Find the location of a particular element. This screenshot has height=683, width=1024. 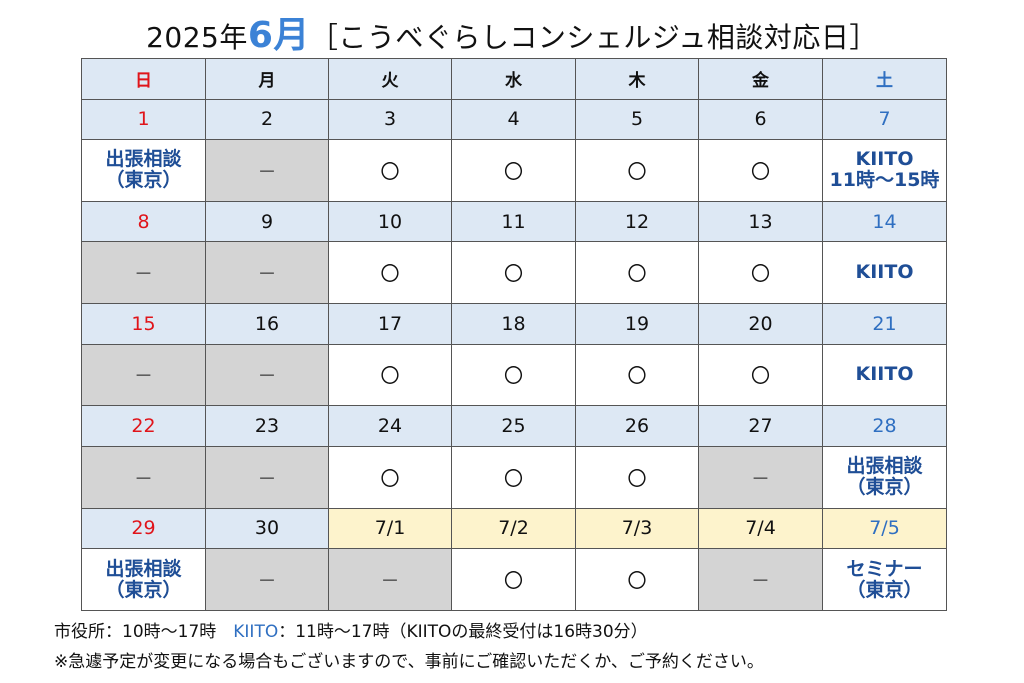

date-cell: 7 is located at coordinates (884, 119).